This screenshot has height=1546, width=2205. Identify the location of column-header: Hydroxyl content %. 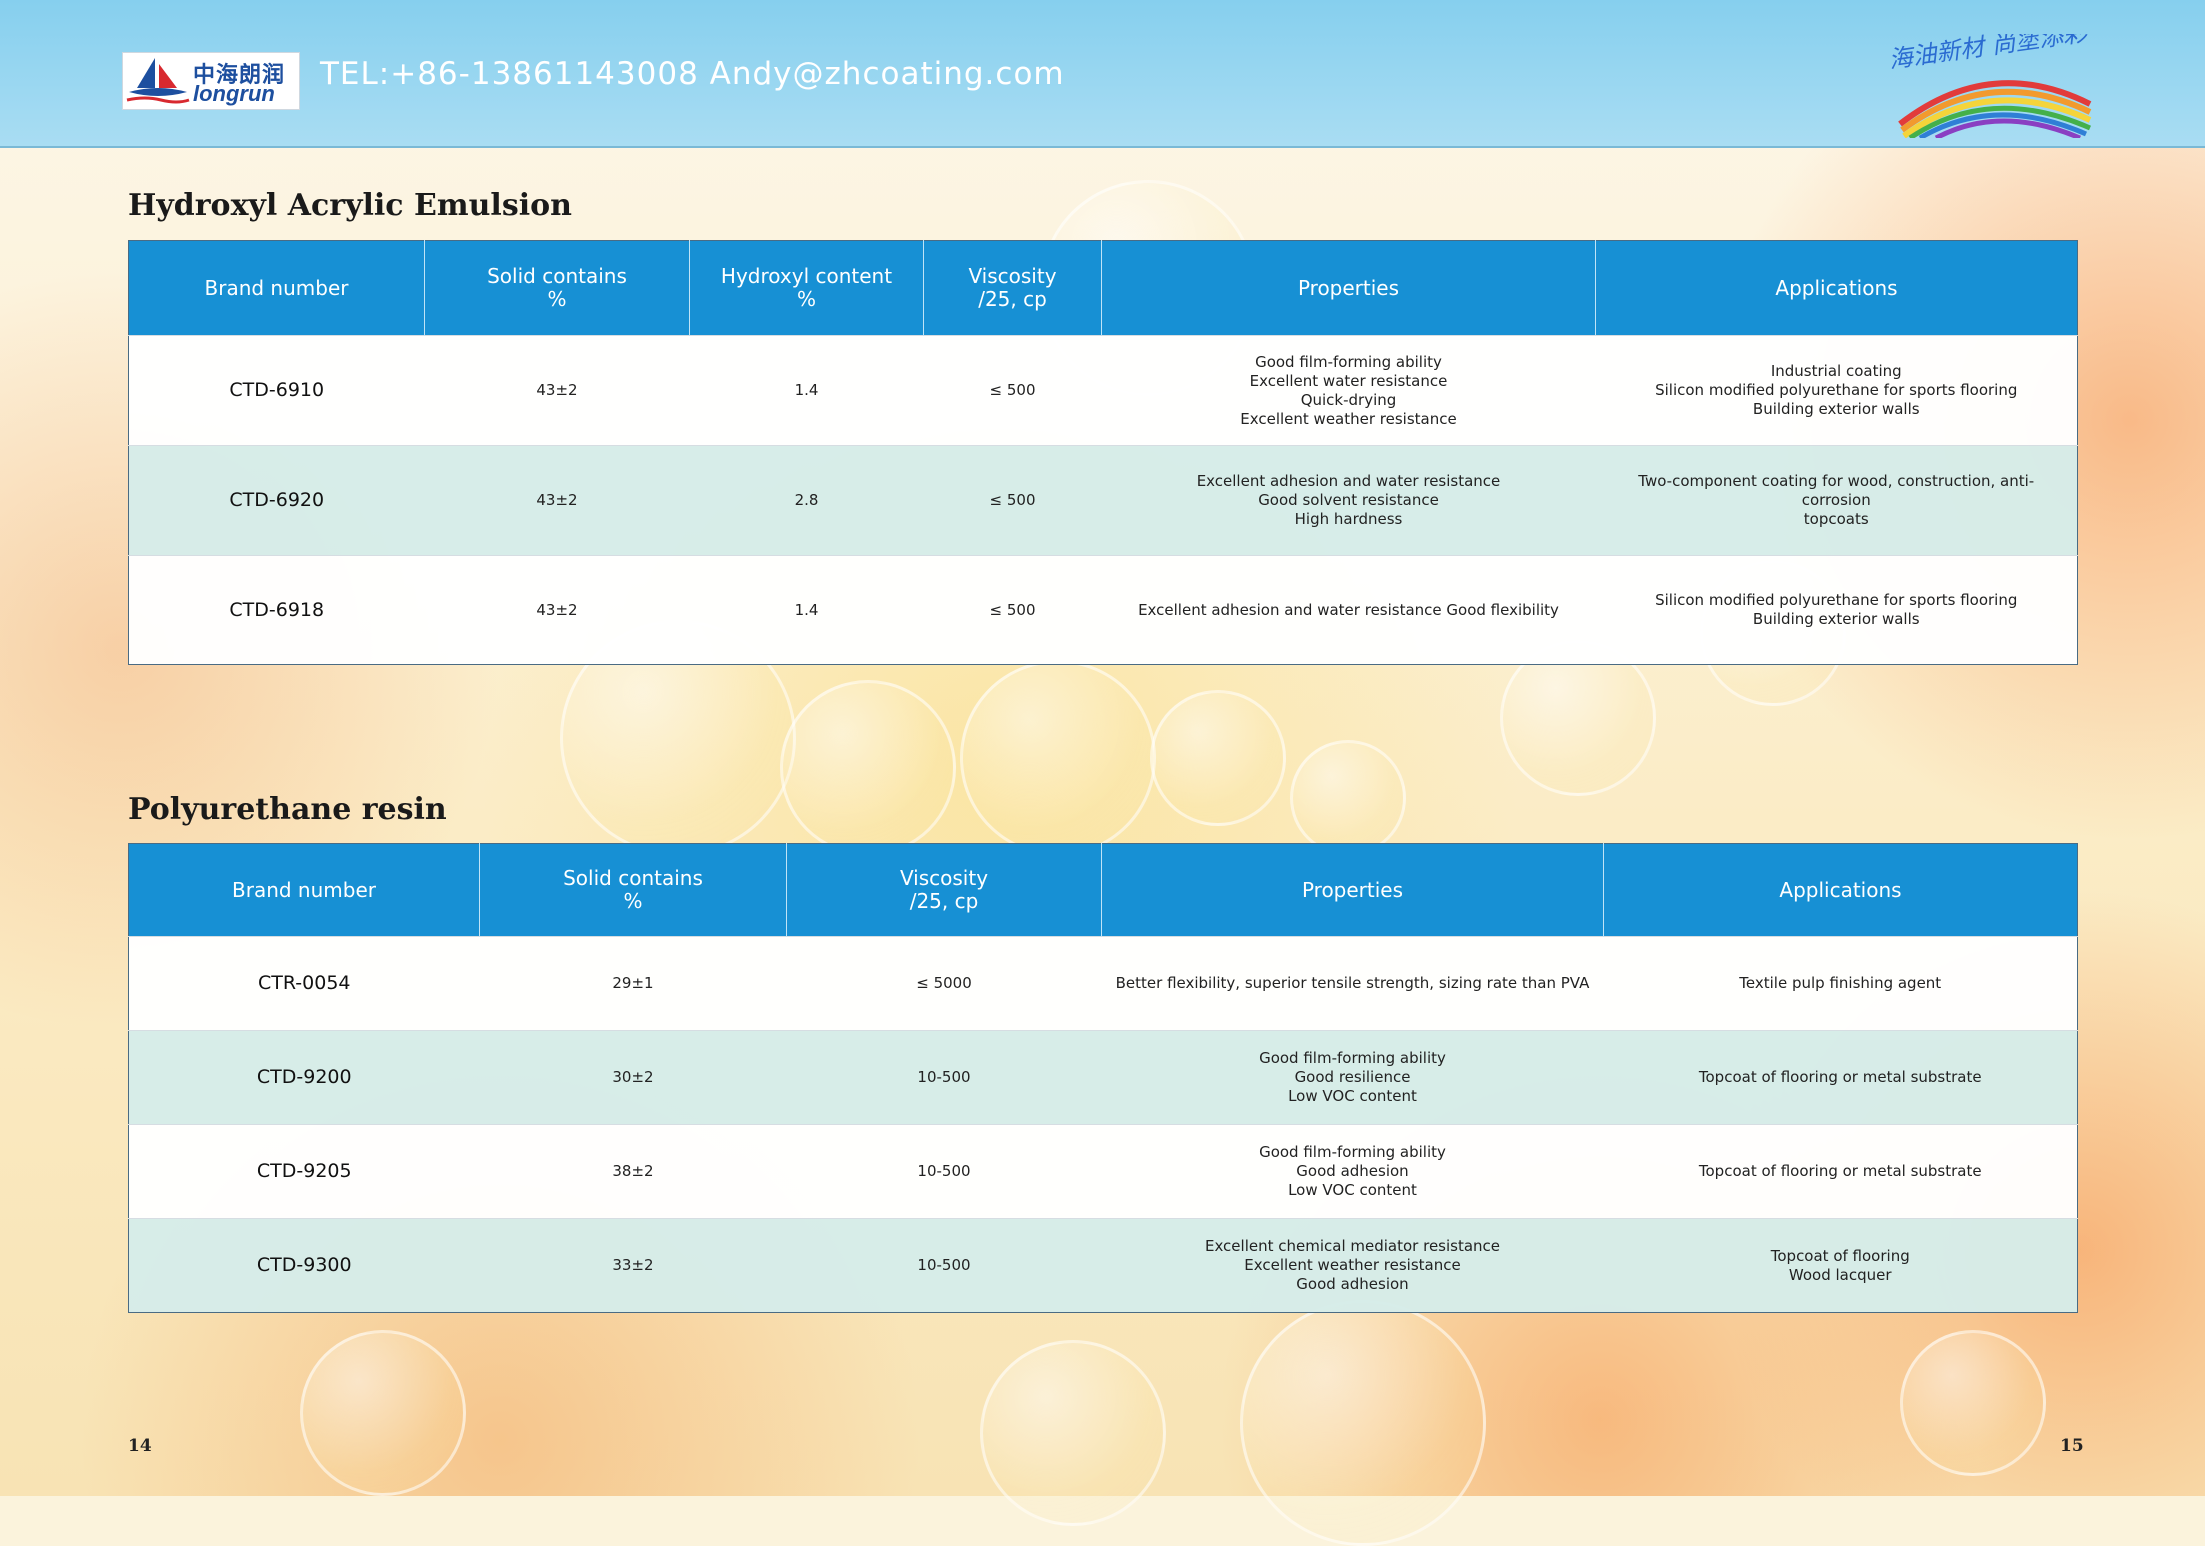
(806, 288).